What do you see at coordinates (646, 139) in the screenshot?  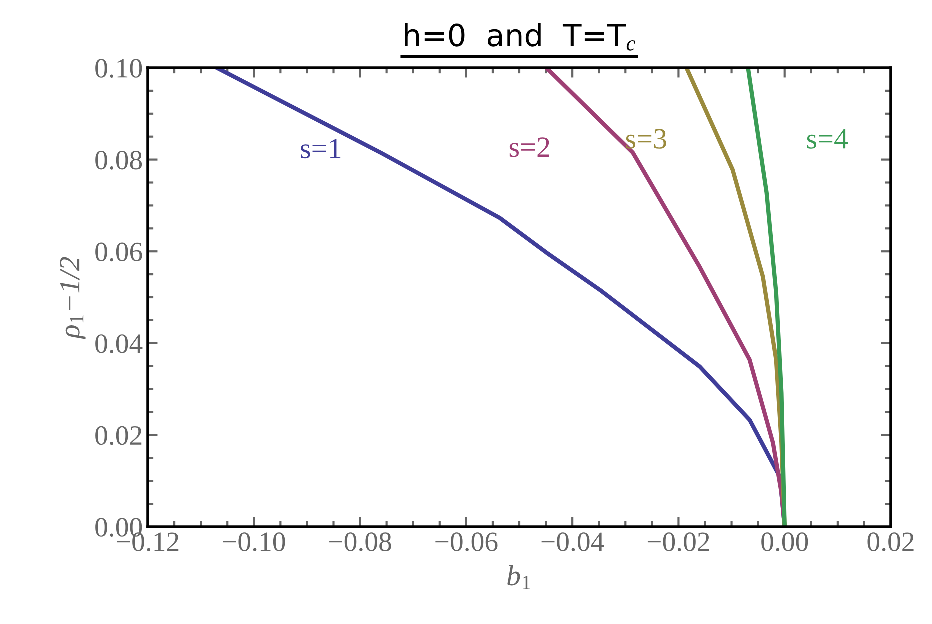 I see `series-label: s=3` at bounding box center [646, 139].